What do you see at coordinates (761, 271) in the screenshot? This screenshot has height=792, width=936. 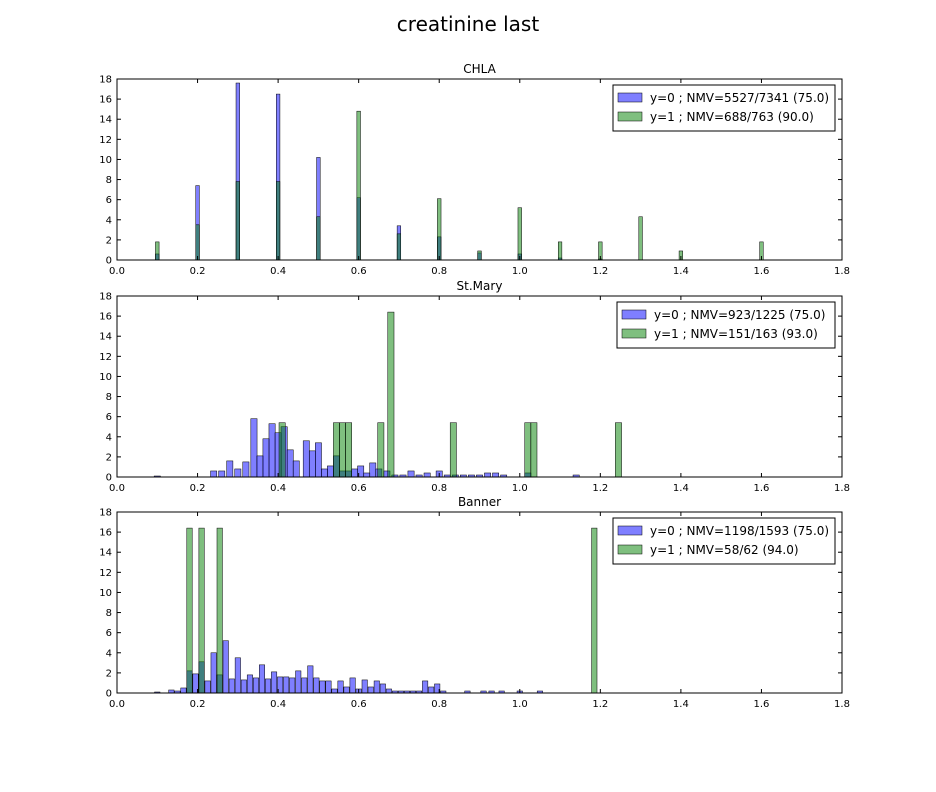 I see `chla-x-tick-label: 1.6` at bounding box center [761, 271].